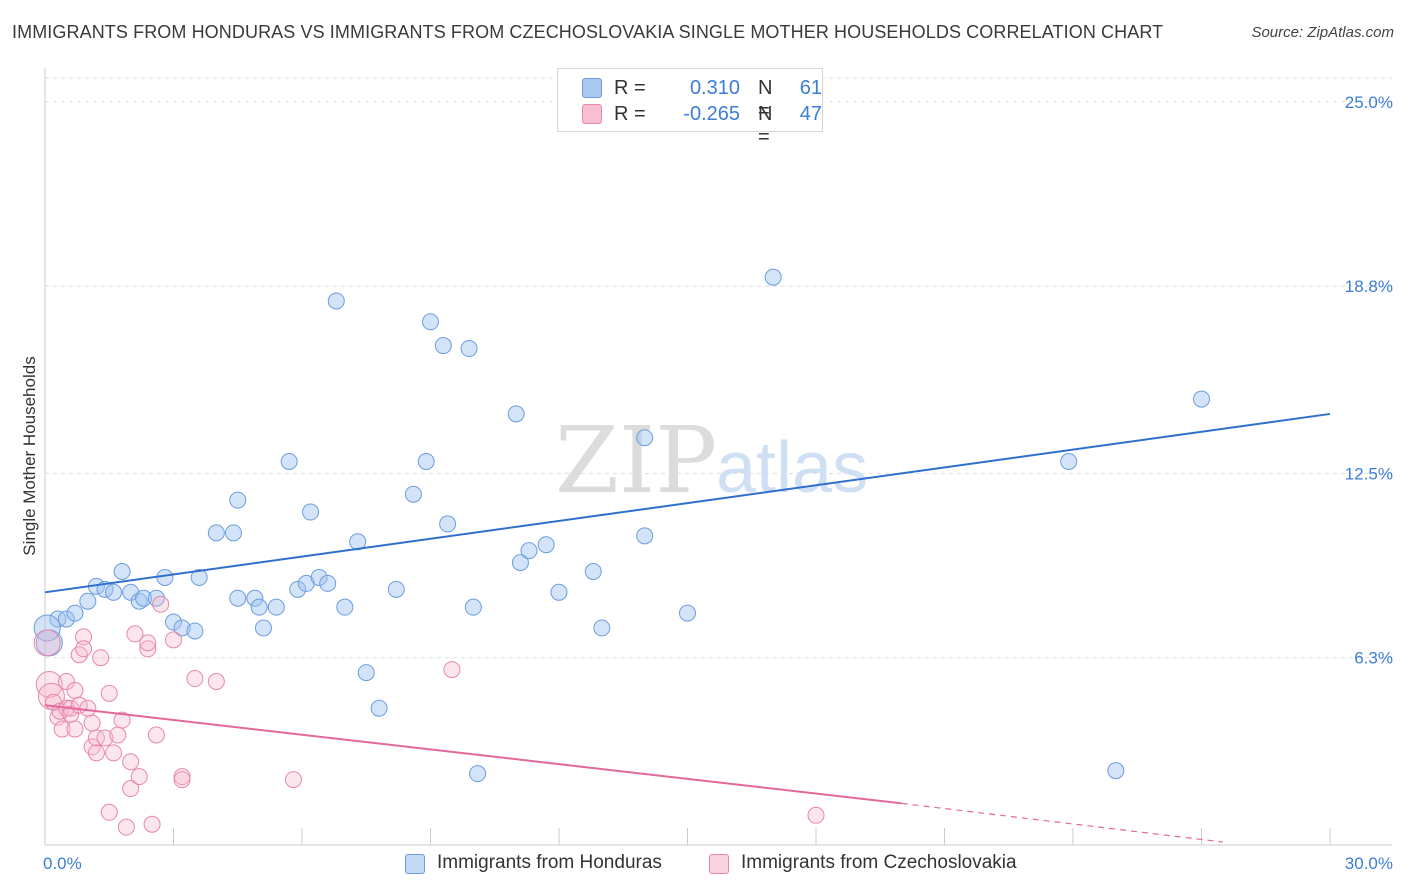  What do you see at coordinates (711, 114) in the screenshot?
I see `r-value: -0.265` at bounding box center [711, 114].